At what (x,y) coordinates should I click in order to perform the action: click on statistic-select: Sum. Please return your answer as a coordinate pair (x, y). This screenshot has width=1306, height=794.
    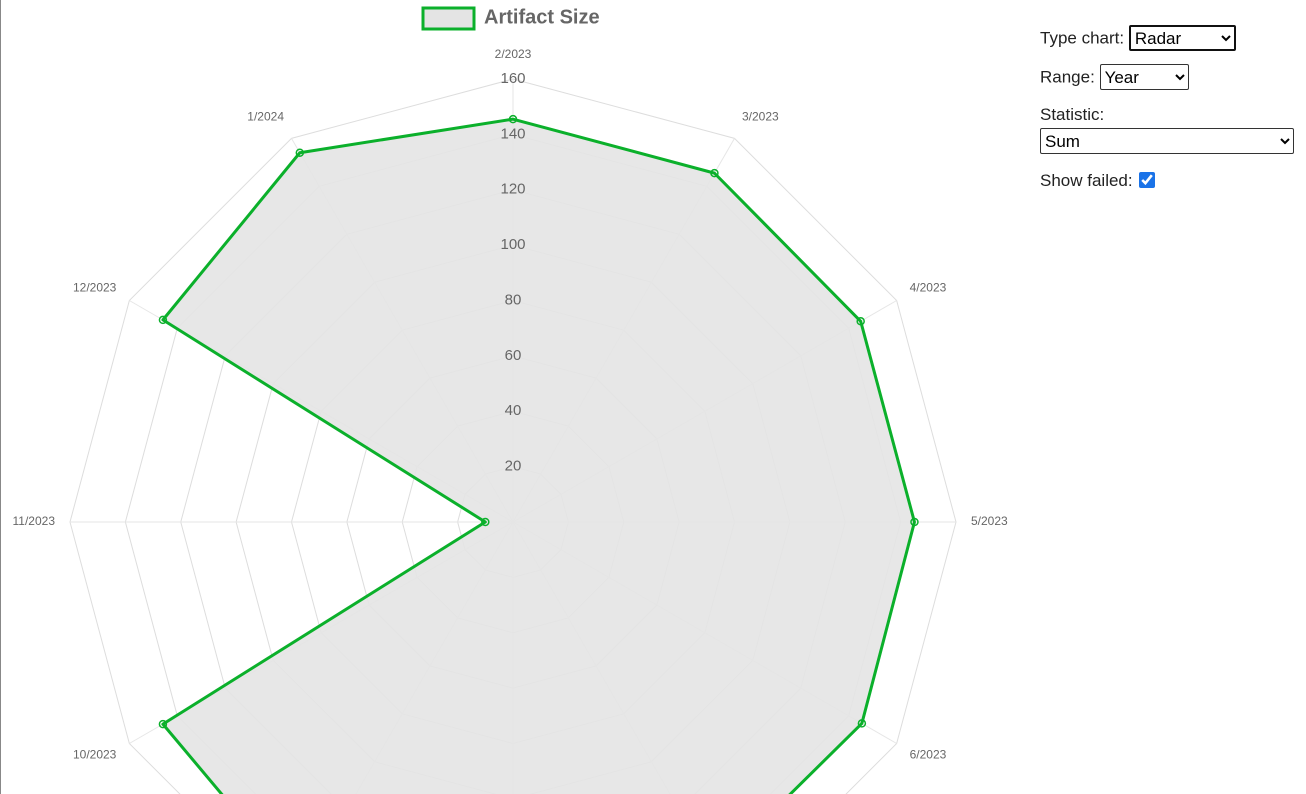
    Looking at the image, I should click on (1167, 141).